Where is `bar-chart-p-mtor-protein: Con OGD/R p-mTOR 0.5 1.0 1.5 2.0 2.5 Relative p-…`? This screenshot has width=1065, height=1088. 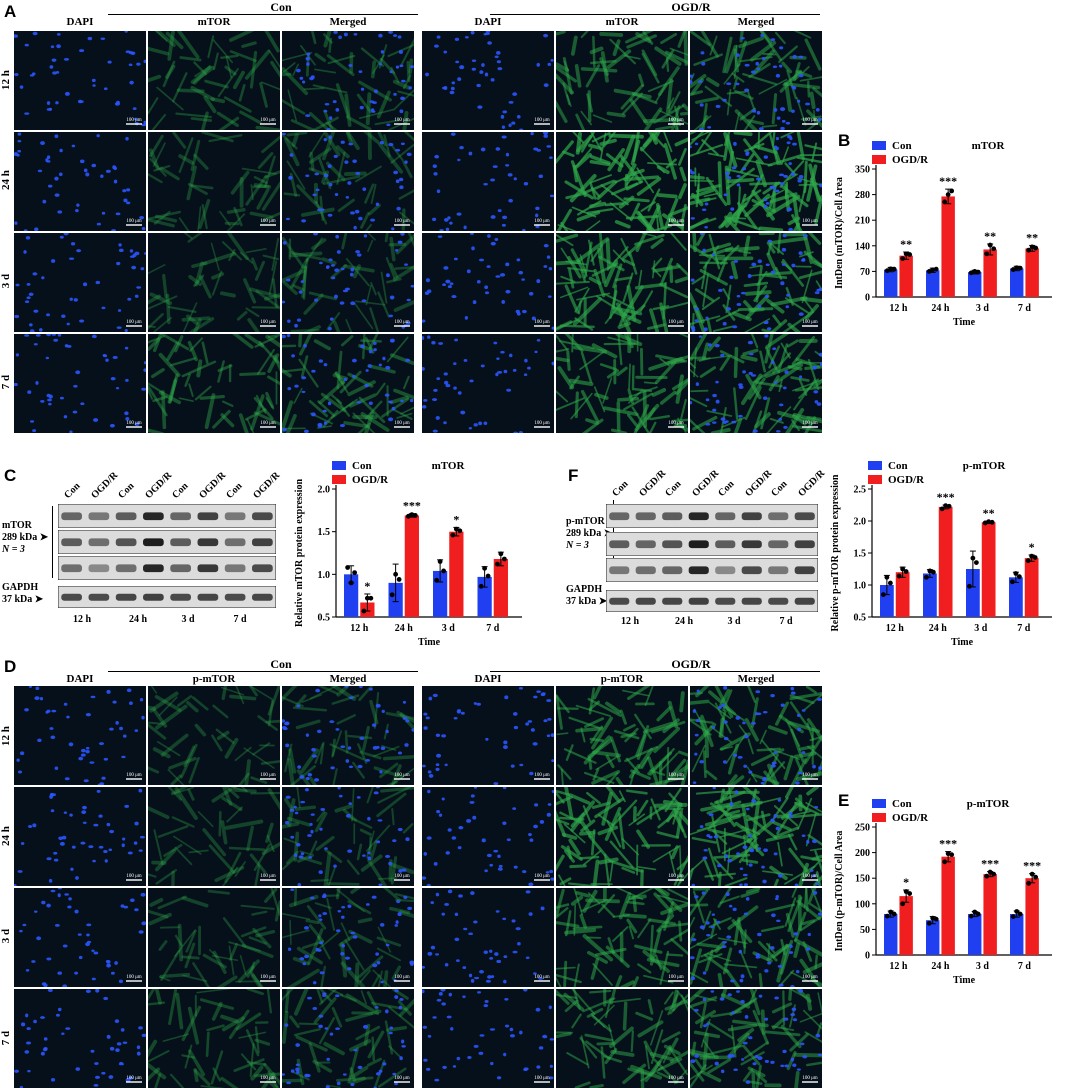
bar-chart-p-mtor-protein: Con OGD/R p-mTOR 0.5 1.0 1.5 2.0 2.5 Relative p-… is located at coordinates (943, 555).